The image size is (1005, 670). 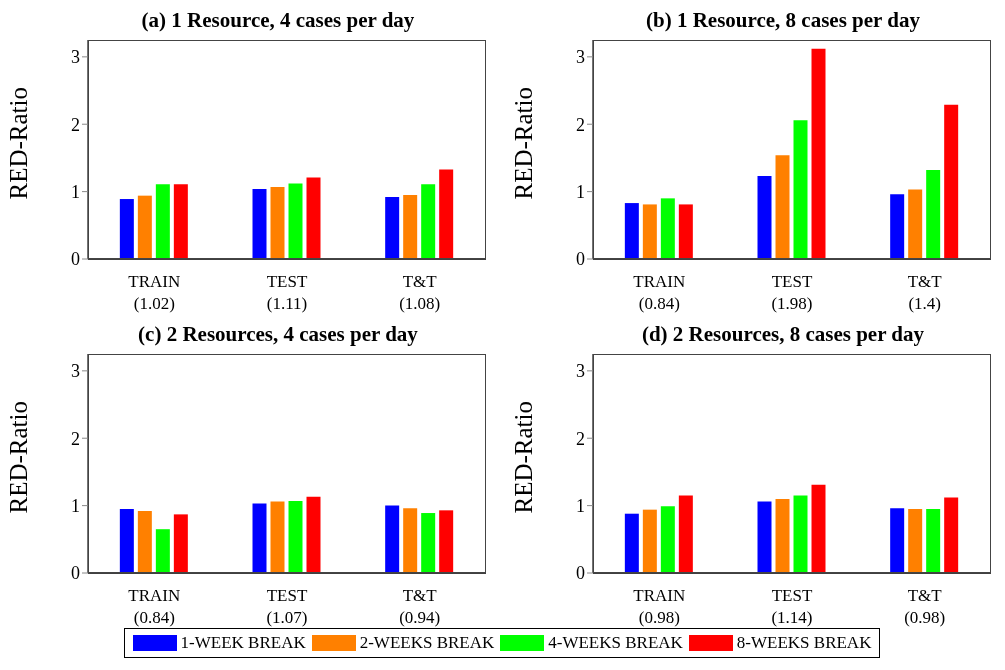 What do you see at coordinates (420, 292) in the screenshot?
I see `x-tick-label: T&T (1.08)` at bounding box center [420, 292].